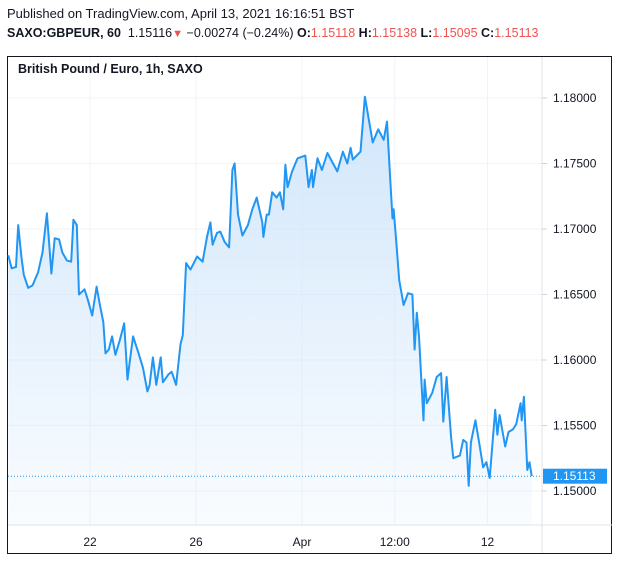  What do you see at coordinates (288, 542) in the screenshot?
I see `time-axis: 22 26 Apr 12:00 12` at bounding box center [288, 542].